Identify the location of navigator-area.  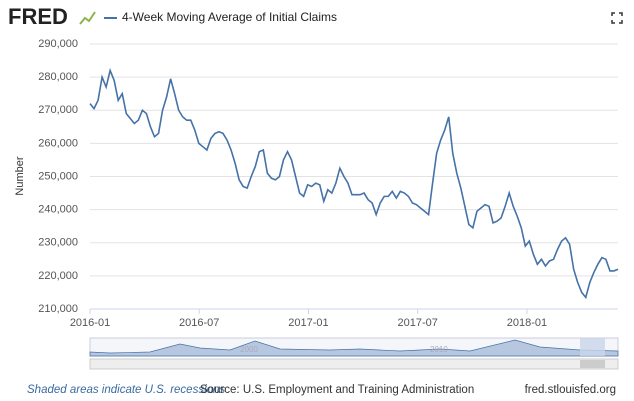
(354, 348).